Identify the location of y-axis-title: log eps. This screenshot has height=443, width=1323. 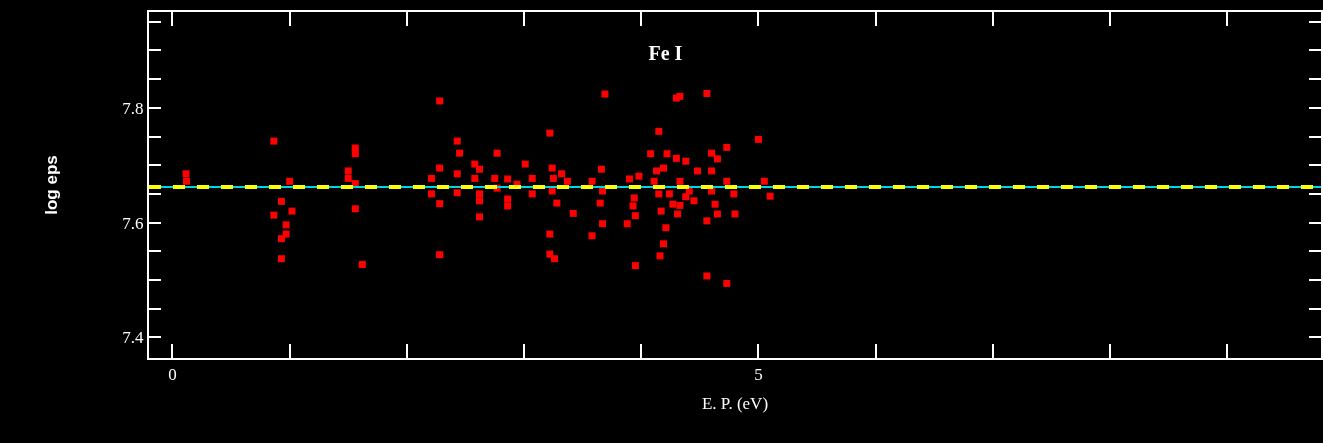
(52, 185).